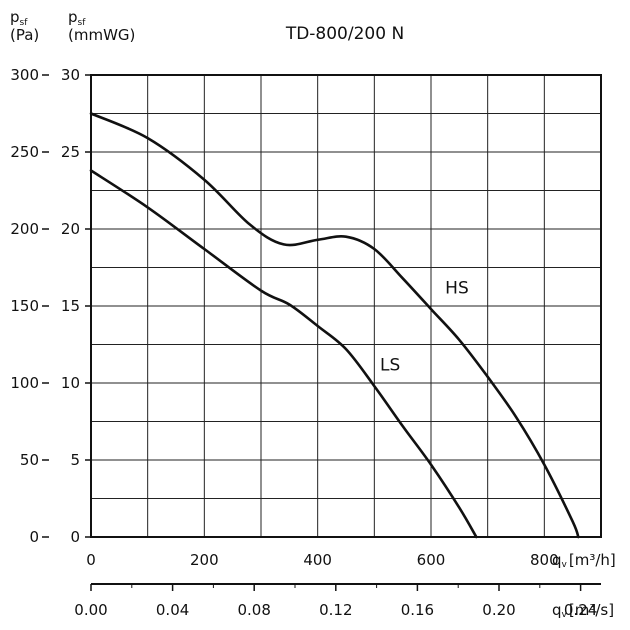 The width and height of the screenshot is (630, 630). Describe the element at coordinates (24, 383) in the screenshot. I see `y-left-tick-label: 100` at that location.